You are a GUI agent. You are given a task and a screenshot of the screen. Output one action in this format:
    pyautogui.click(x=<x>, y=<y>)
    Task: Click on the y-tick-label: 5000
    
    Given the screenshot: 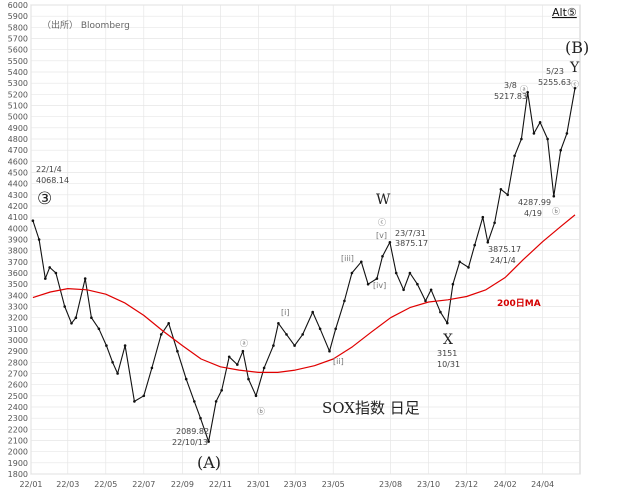 What is the action you would take?
    pyautogui.click(x=18, y=117)
    